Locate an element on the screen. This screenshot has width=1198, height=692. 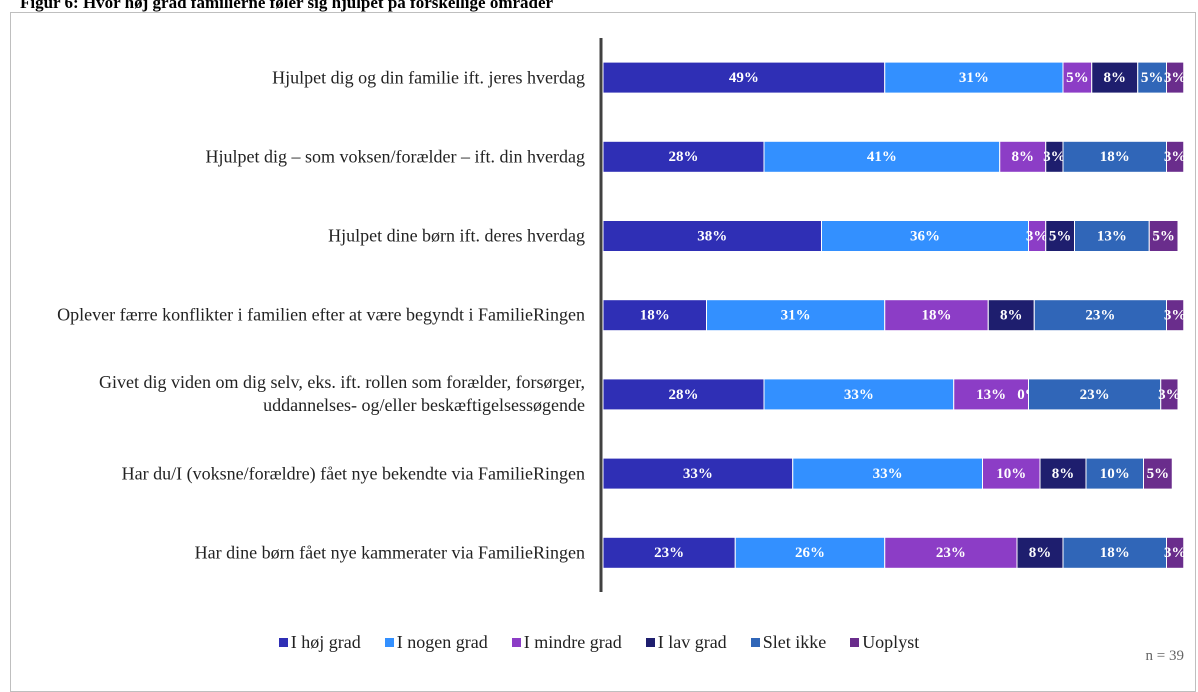
data-label: 41% is located at coordinates (882, 157).